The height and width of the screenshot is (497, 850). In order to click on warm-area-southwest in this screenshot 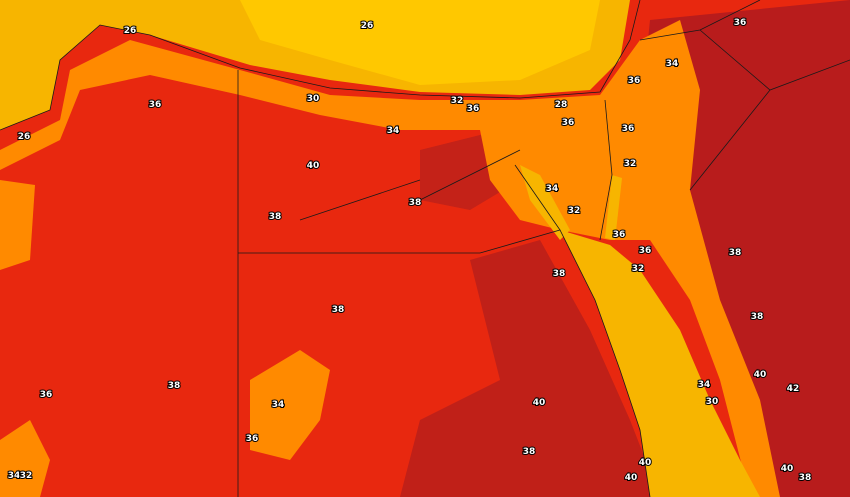, I will do `click(290, 405)`.